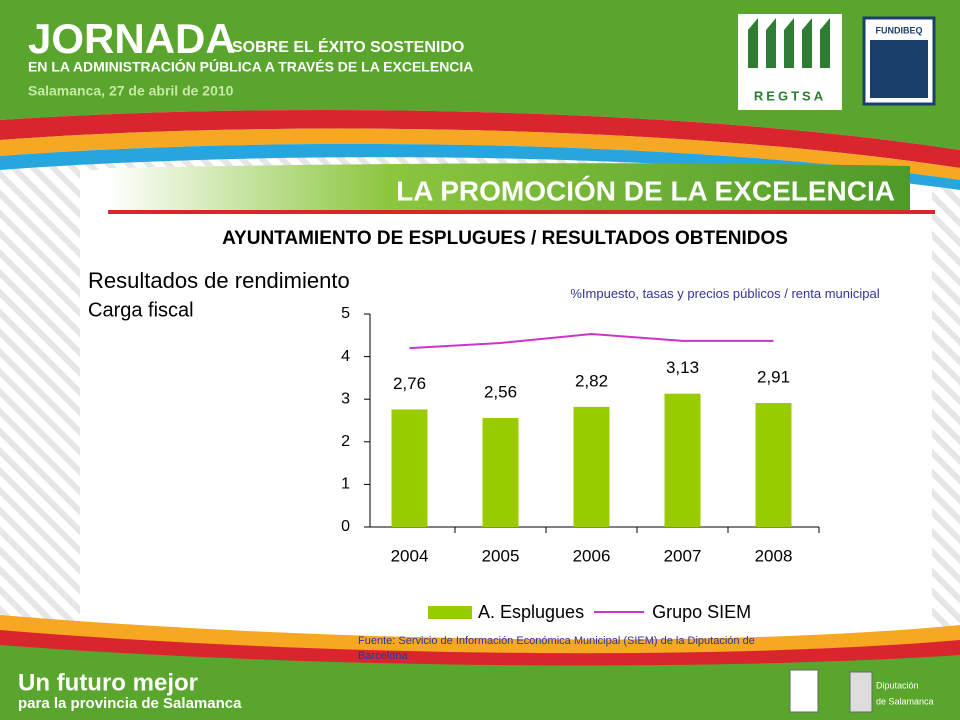 The image size is (960, 720). I want to click on value-label: 2,76, so click(409, 383).